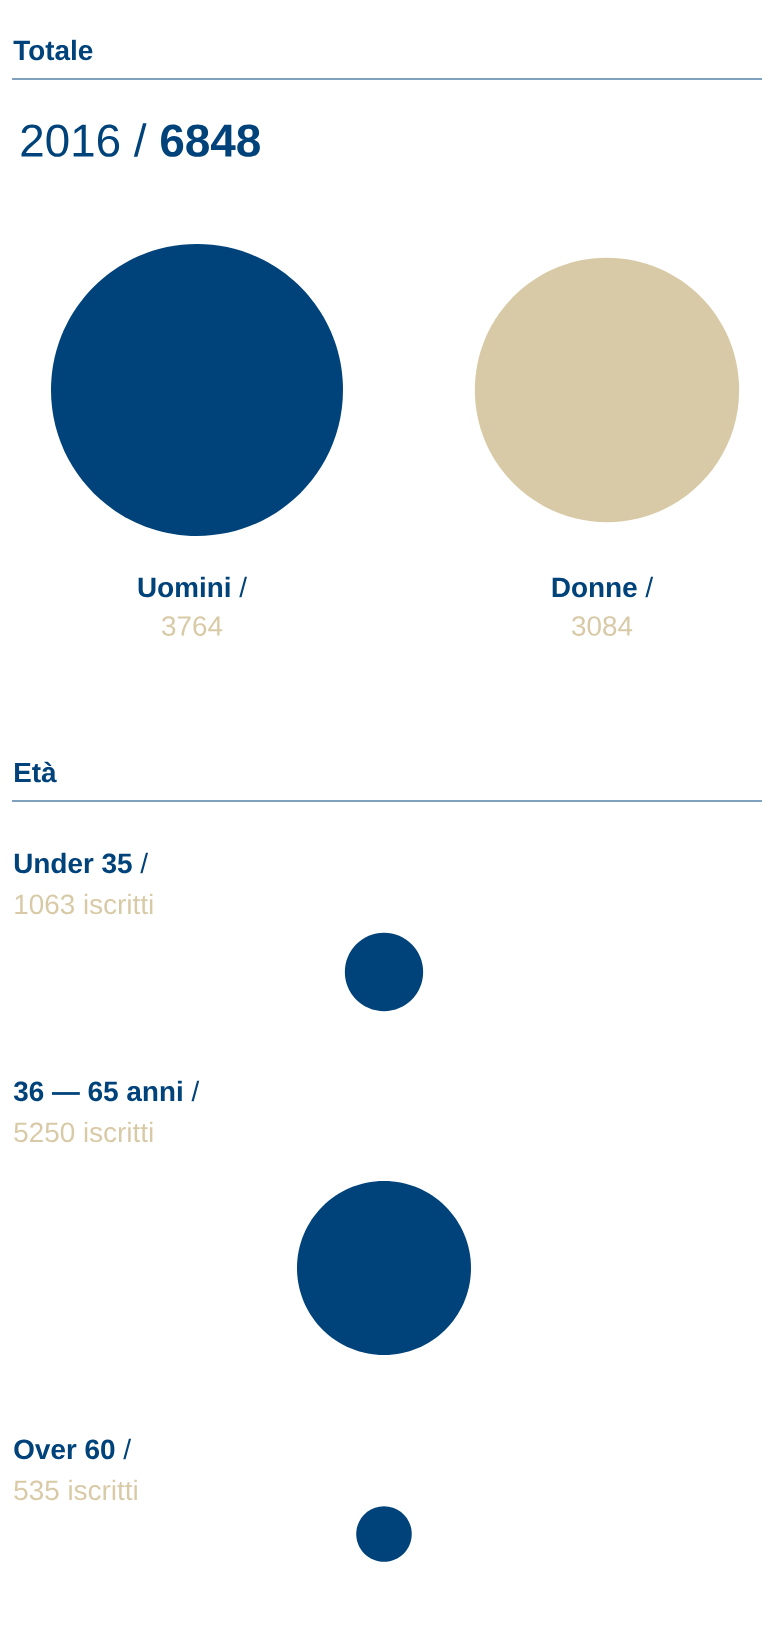  I want to click on data-label: 3764, so click(192, 626).